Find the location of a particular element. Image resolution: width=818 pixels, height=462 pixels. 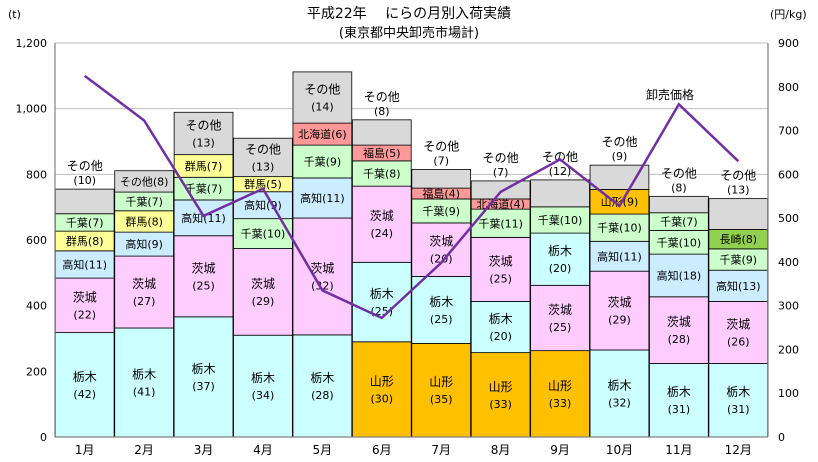

y2-tick-label: 400 is located at coordinates (788, 262).